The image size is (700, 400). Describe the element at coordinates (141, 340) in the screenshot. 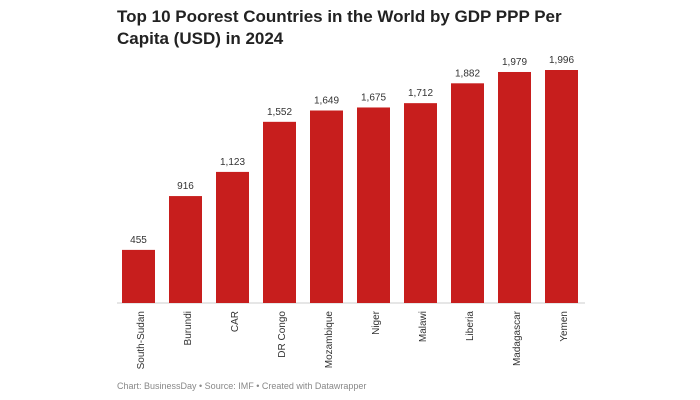

I see `x-tick-label: South-Sudan` at that location.